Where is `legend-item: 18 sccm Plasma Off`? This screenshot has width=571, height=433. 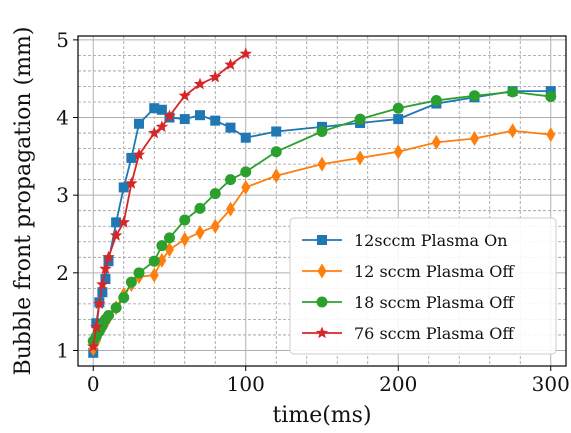 legend-item: 18 sccm Plasma Off is located at coordinates (408, 302).